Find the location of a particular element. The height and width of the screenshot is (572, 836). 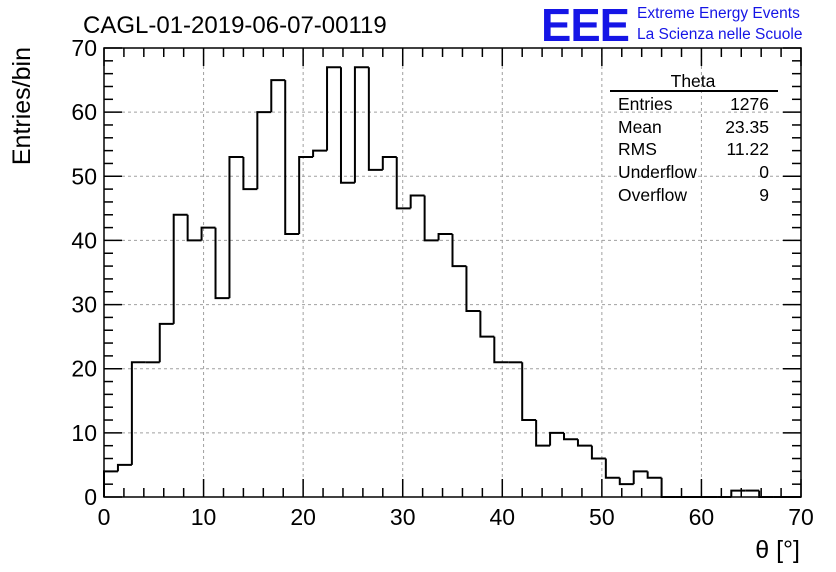

y-tick-label: 0 is located at coordinates (90, 497).